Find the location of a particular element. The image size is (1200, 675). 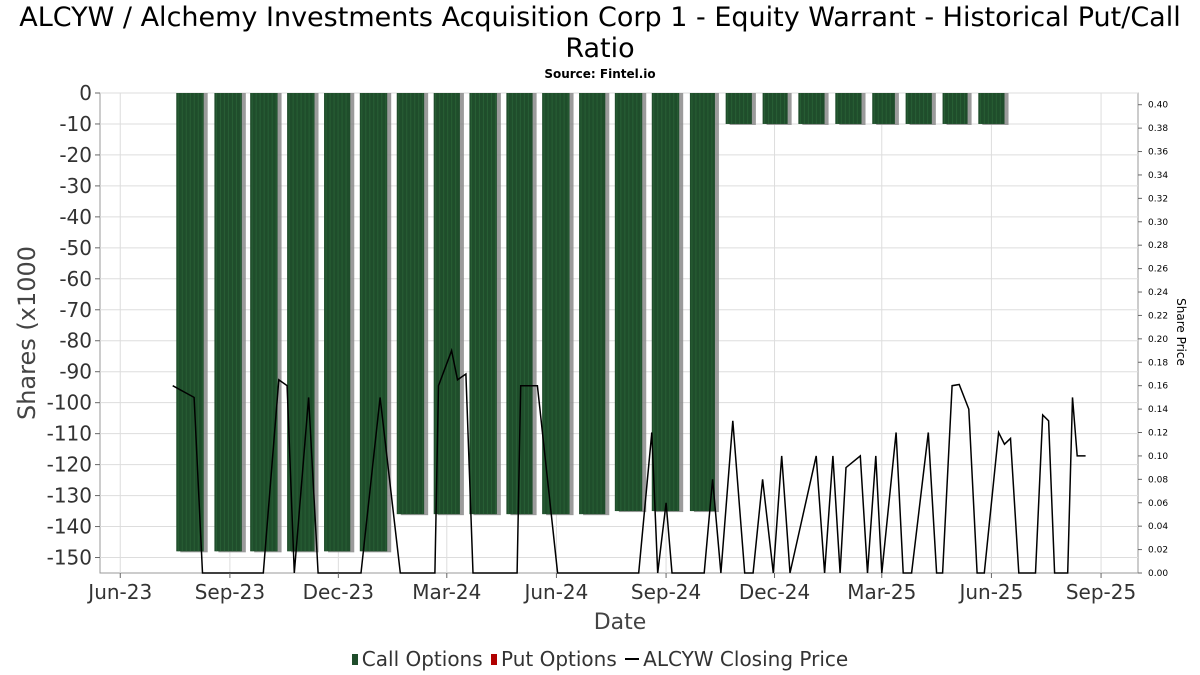

y2-tick-label: 0.00 is located at coordinates (1158, 574).